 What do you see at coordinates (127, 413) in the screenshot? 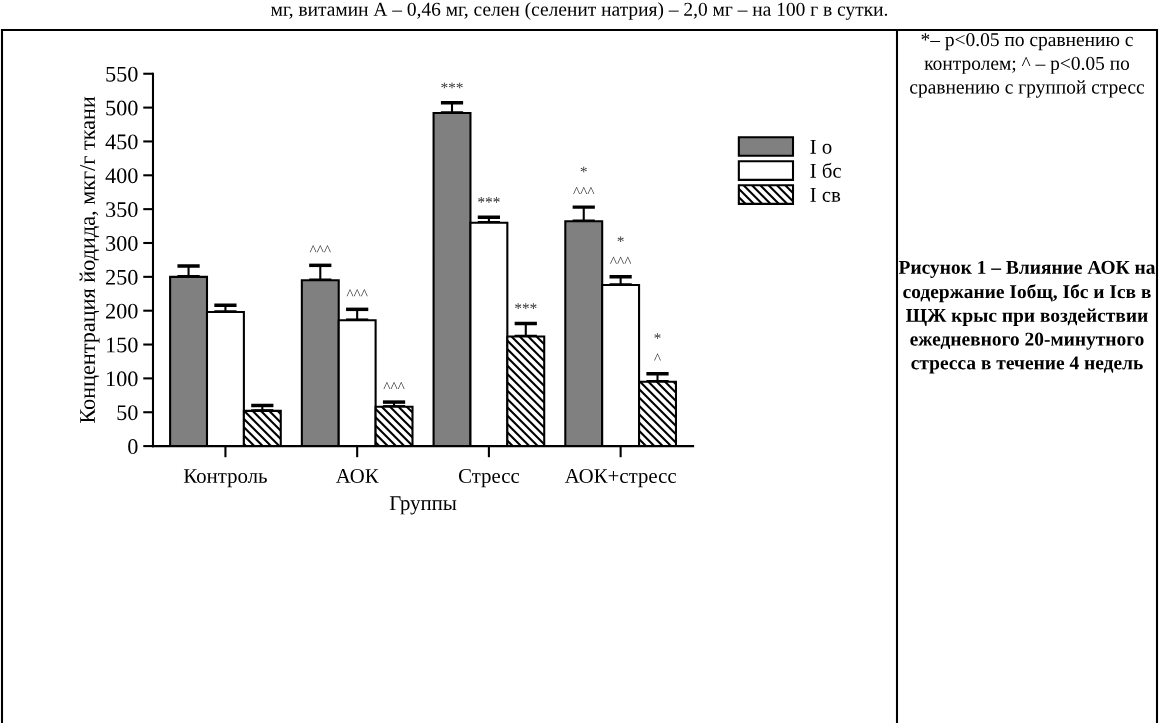
I see `y-tick-label: 50` at bounding box center [127, 413].